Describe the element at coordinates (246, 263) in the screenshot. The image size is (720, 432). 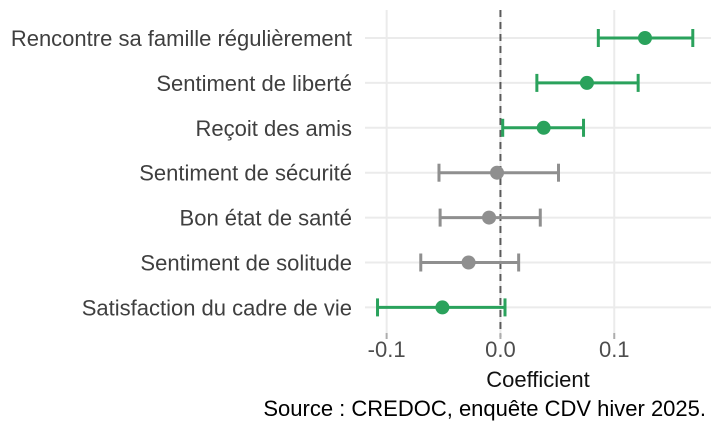
I see `category-label: Sentiment de solitude` at that location.